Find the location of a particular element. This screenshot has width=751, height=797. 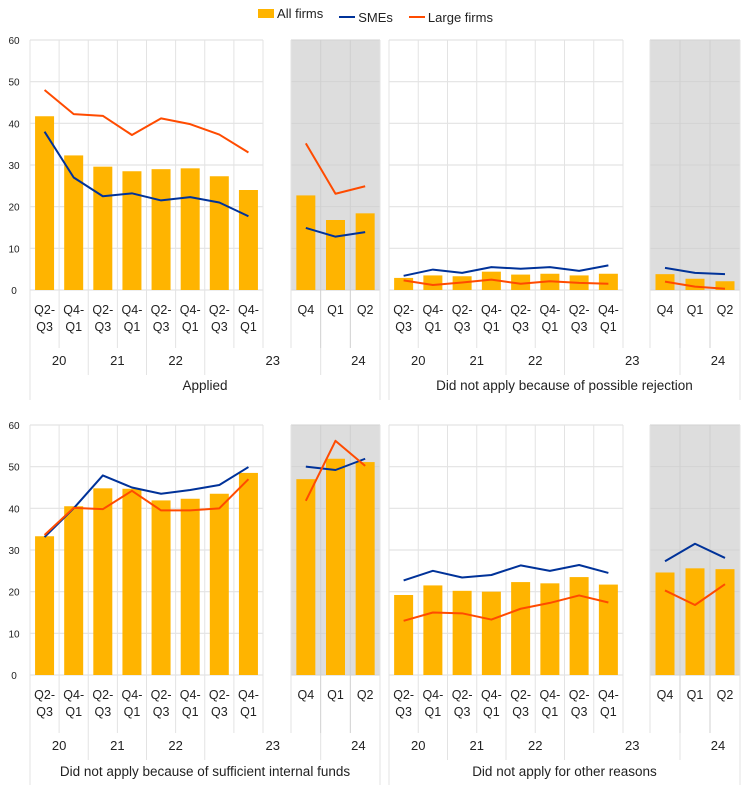

legend-item-all-firms: All firms is located at coordinates (290, 13).